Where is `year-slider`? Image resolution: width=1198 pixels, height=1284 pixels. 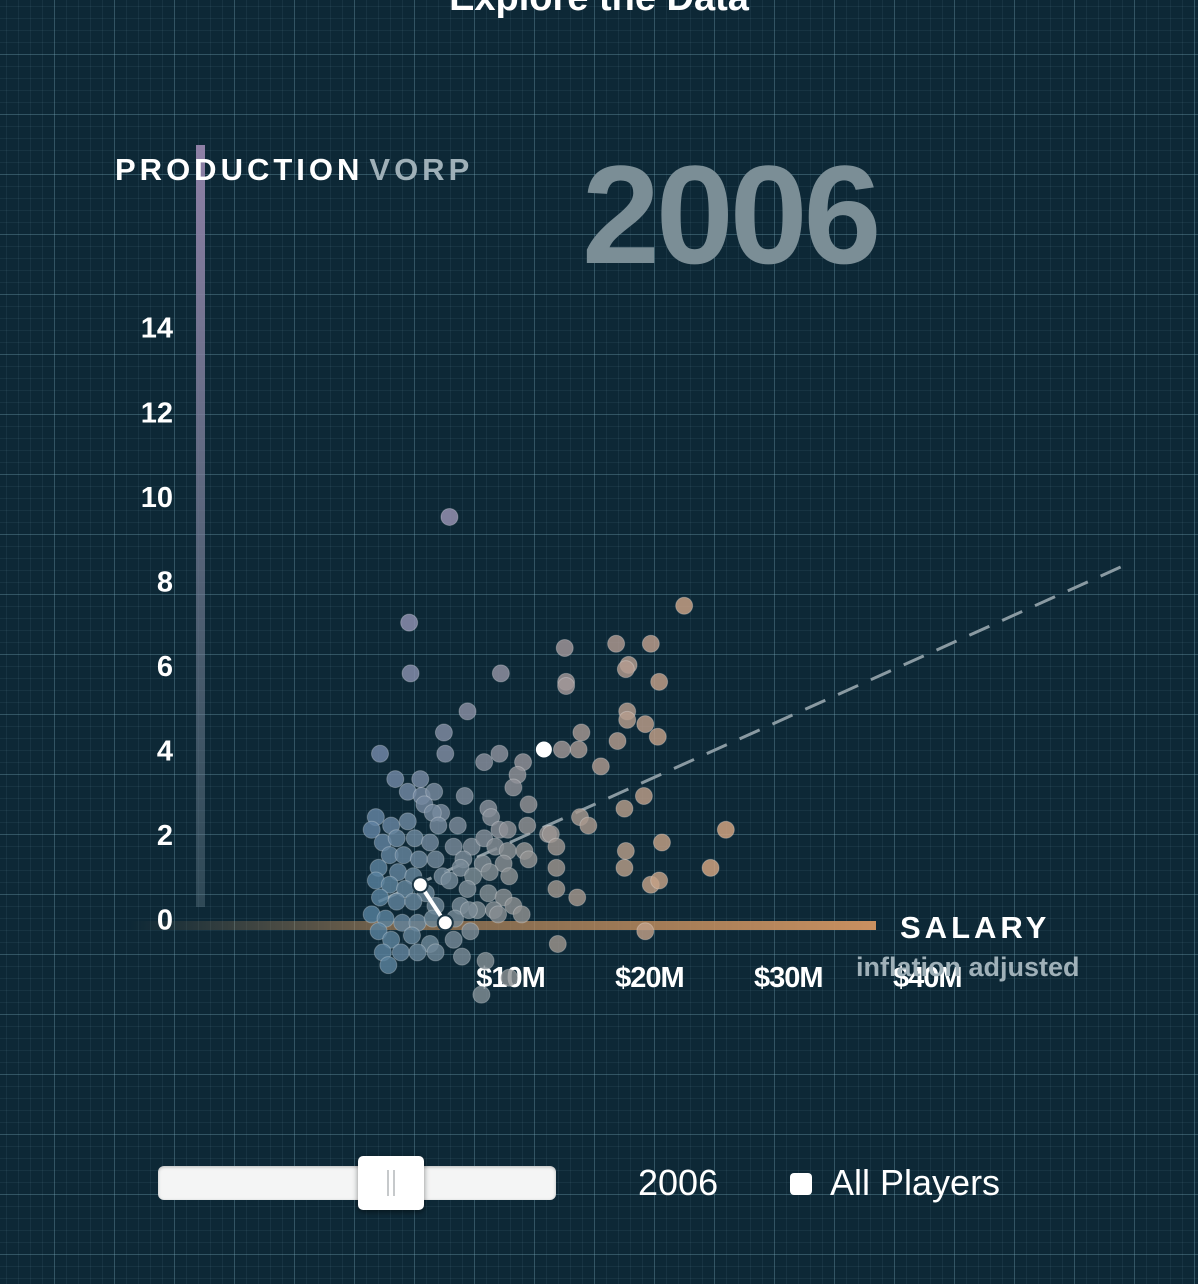 year-slider is located at coordinates (357, 1183).